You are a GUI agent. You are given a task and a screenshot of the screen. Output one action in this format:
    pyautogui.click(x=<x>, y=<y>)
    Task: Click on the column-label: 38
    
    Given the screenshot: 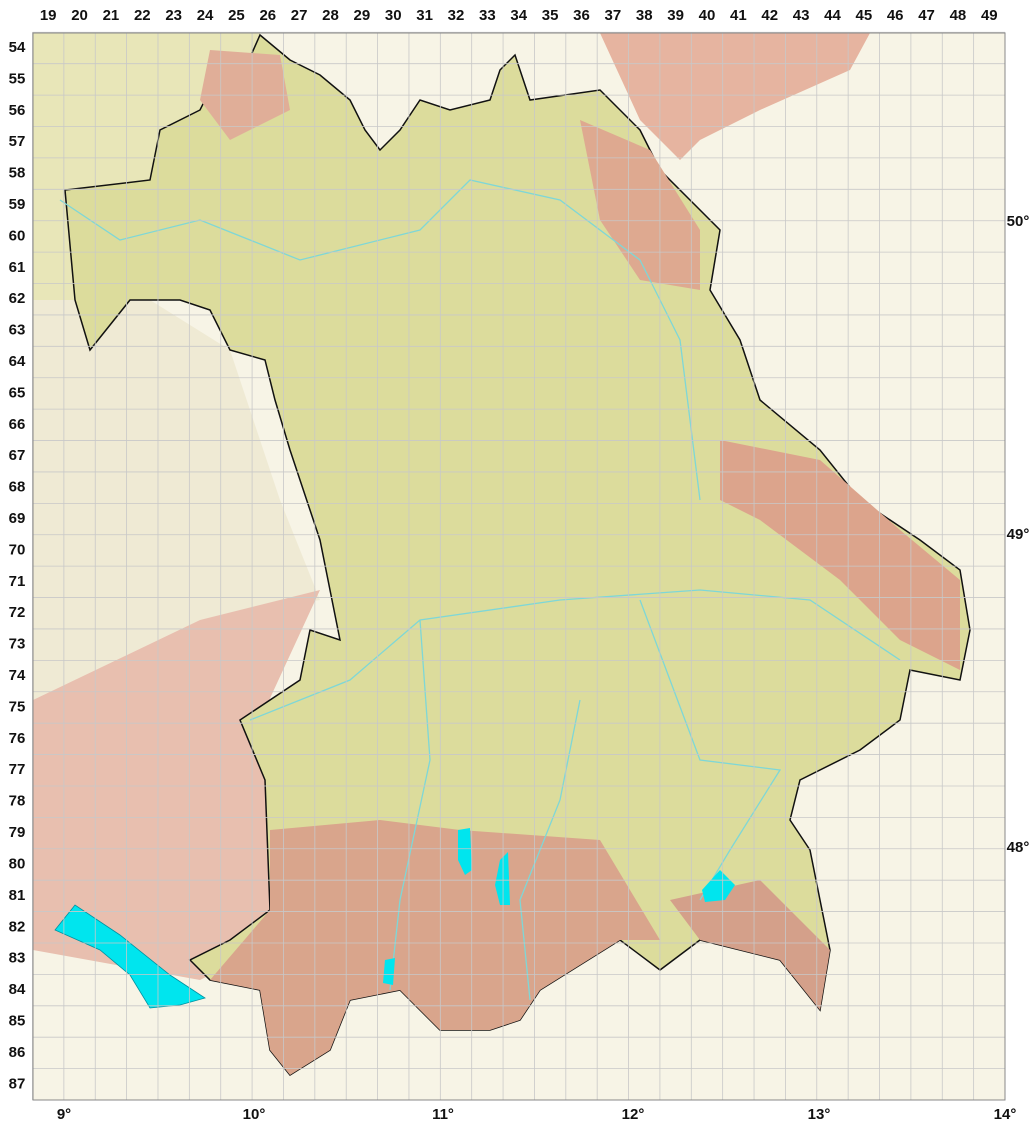 What is the action you would take?
    pyautogui.click(x=644, y=15)
    